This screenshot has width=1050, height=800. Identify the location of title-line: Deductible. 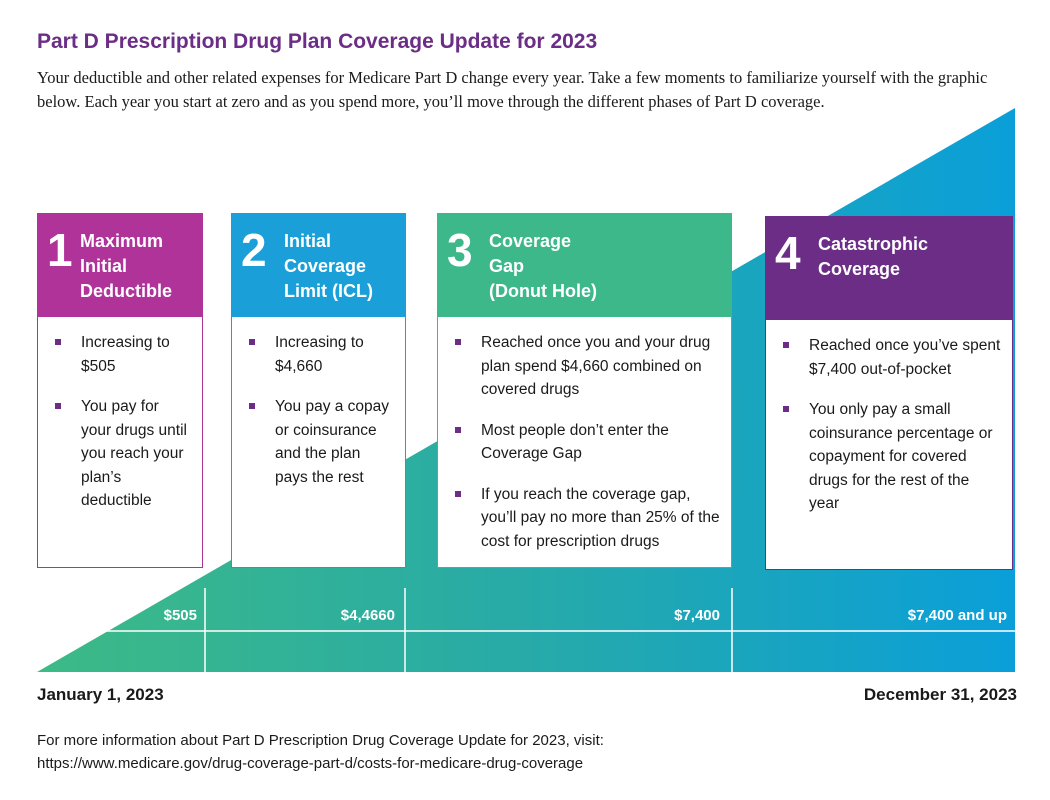
(126, 291).